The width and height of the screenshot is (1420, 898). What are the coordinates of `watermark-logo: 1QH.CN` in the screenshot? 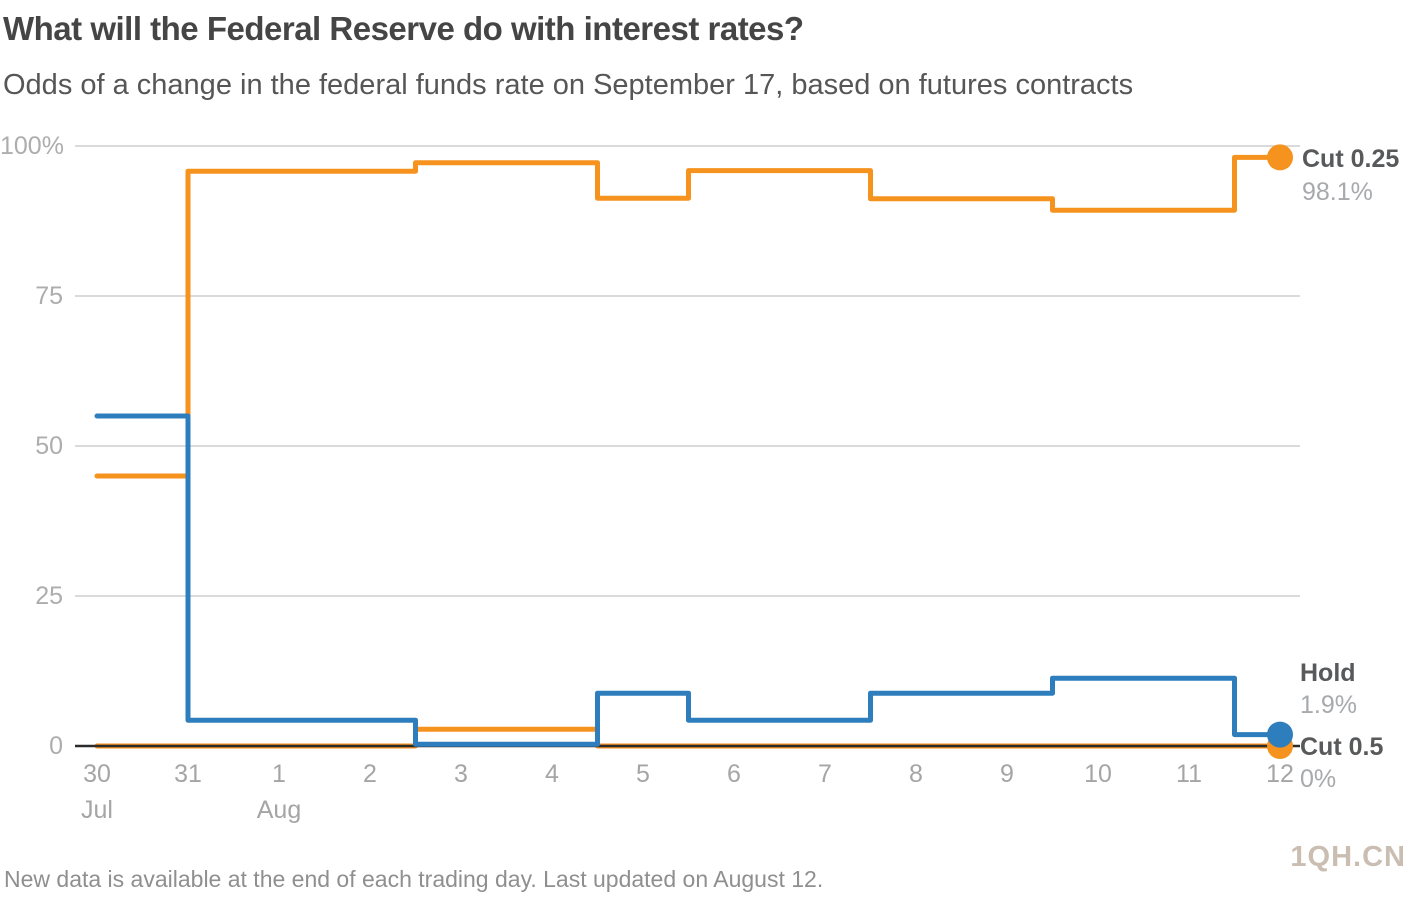 It's located at (1348, 857).